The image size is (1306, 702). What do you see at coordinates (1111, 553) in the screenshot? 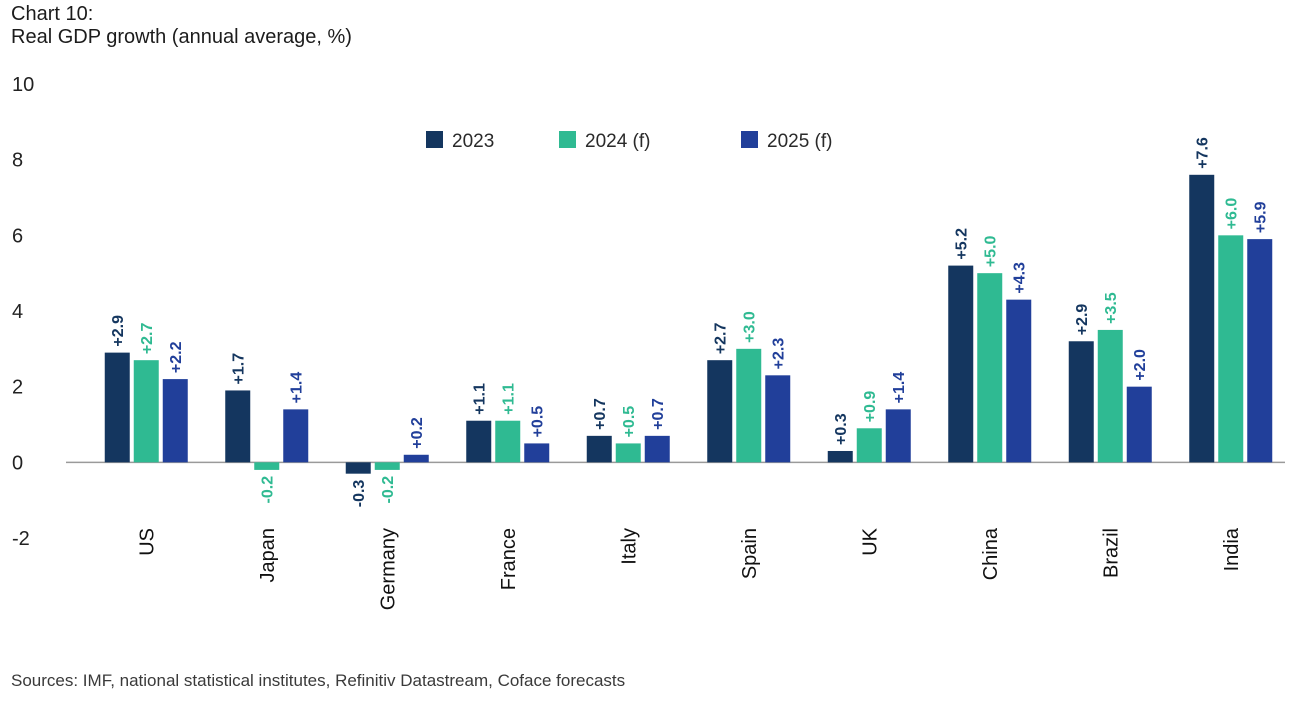
I see `category-label: Brazil` at bounding box center [1111, 553].